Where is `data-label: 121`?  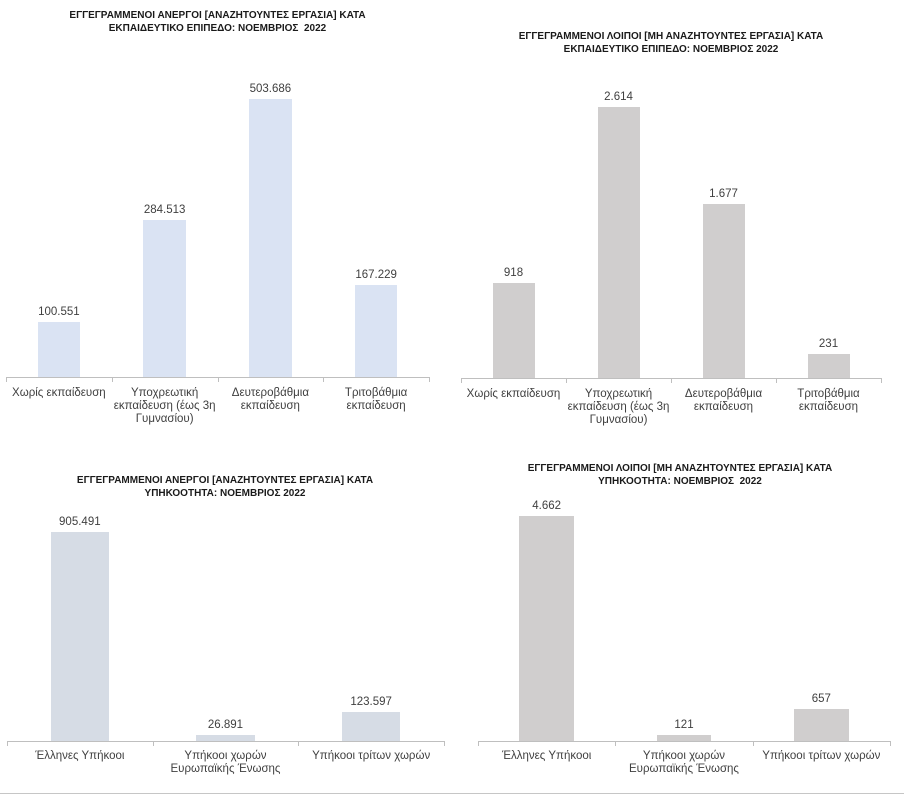 data-label: 121 is located at coordinates (684, 725).